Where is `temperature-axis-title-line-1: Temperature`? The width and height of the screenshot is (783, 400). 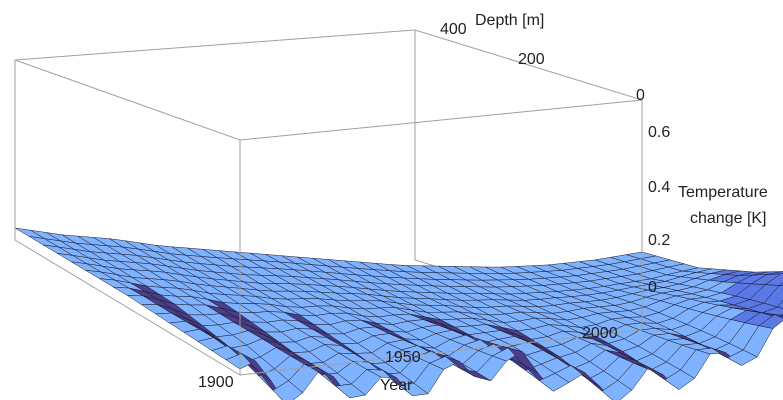 temperature-axis-title-line-1: Temperature is located at coordinates (723, 192).